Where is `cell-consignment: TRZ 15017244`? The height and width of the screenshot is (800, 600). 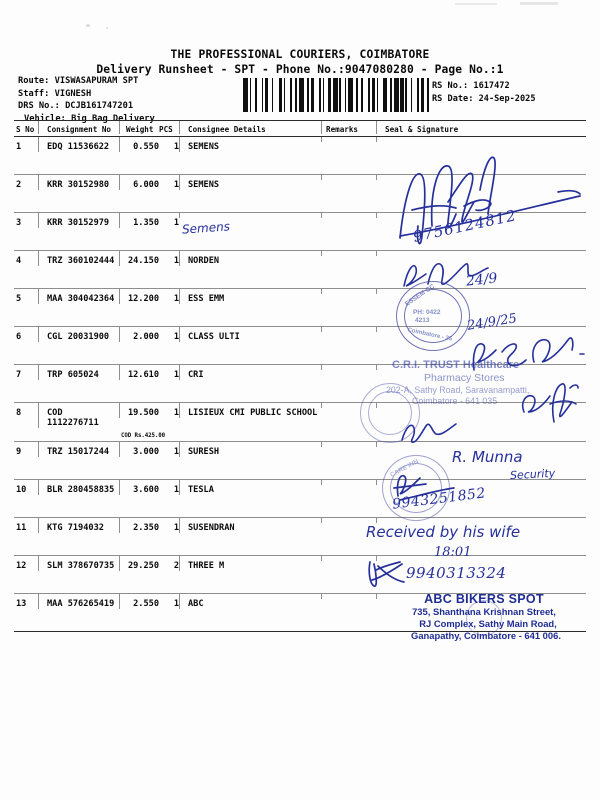 cell-consignment: TRZ 15017244 is located at coordinates (78, 449).